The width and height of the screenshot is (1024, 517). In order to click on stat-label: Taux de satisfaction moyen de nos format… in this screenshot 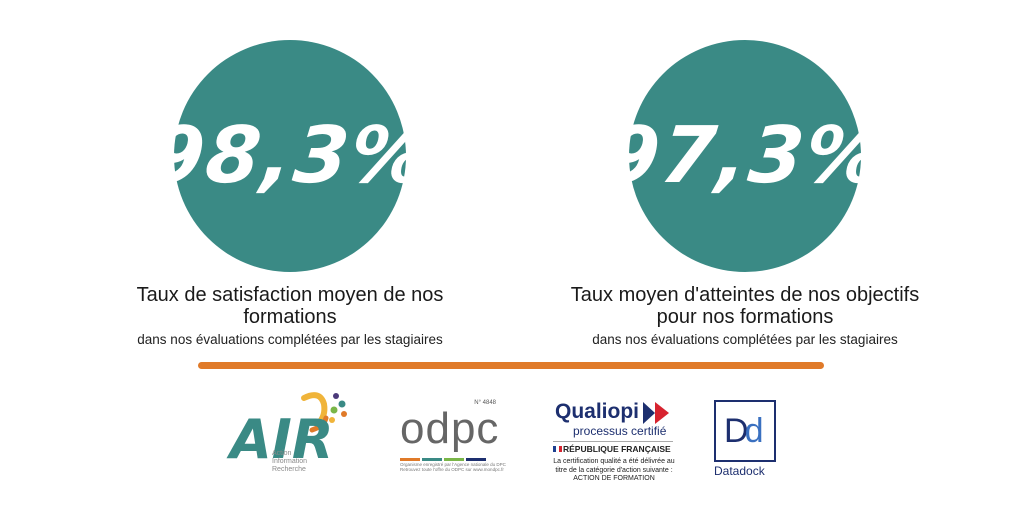, I will do `click(290, 306)`.